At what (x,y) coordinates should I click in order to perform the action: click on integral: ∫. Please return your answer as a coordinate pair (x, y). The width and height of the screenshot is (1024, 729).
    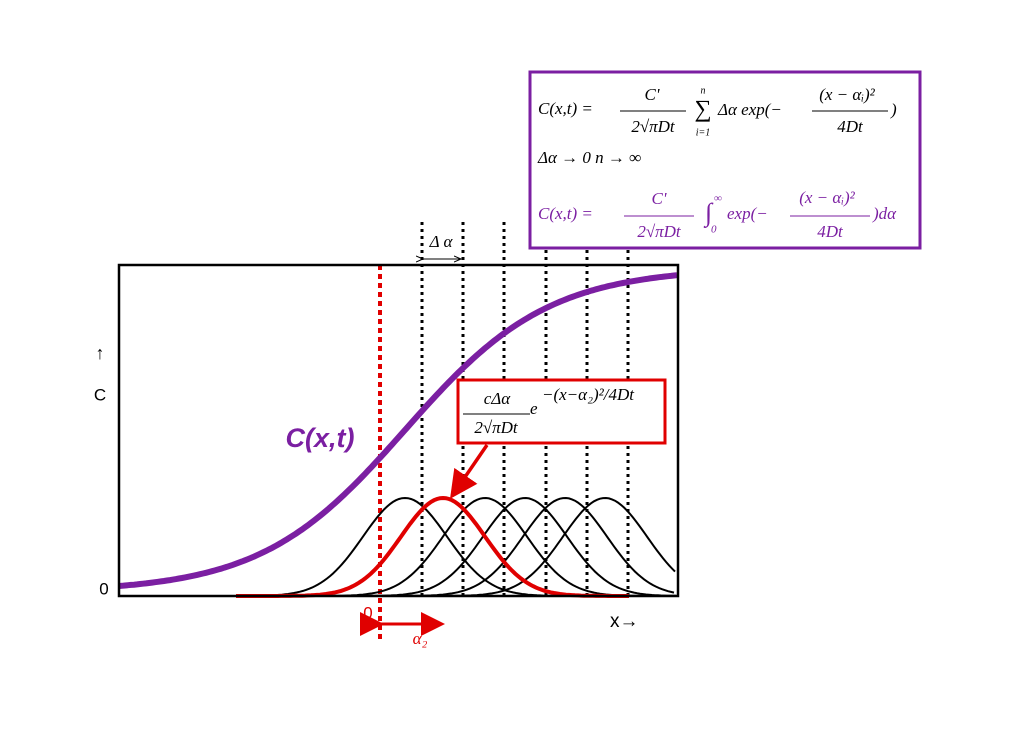
    Looking at the image, I should click on (708, 213).